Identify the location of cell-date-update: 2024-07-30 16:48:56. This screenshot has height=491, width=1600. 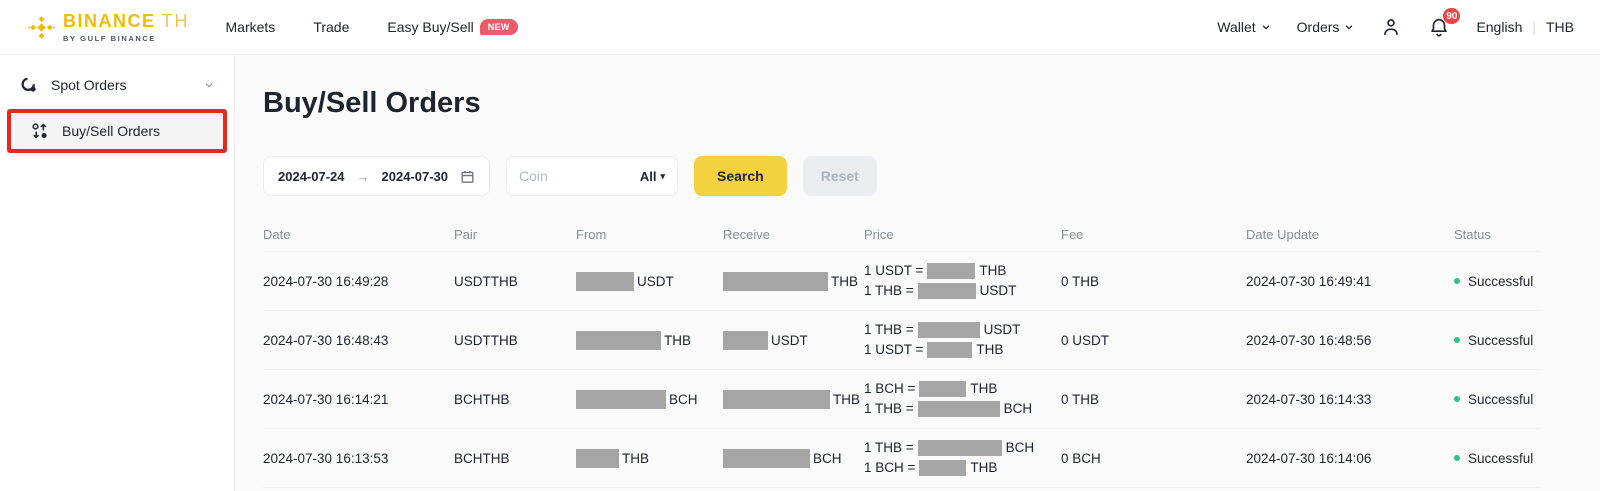
(1309, 340).